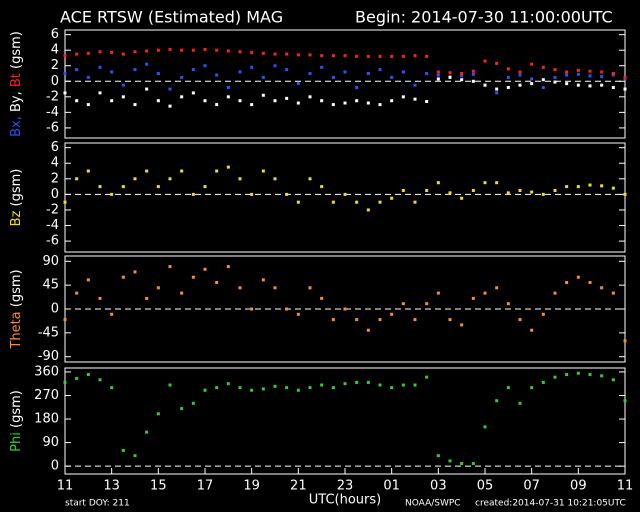 The width and height of the screenshot is (640, 512). Describe the element at coordinates (55, 147) in the screenshot. I see `y-tick-label: 6` at that location.